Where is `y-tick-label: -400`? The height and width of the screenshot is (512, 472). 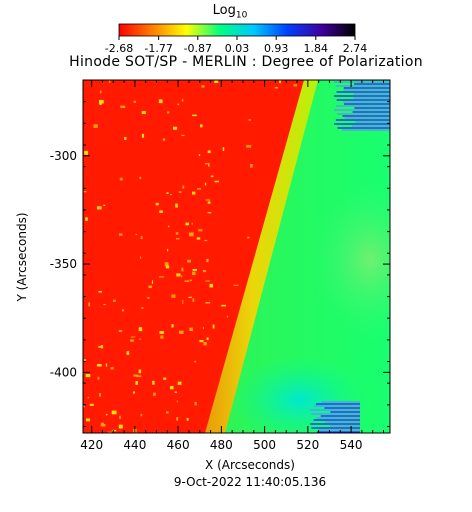 y-tick-label: -400 is located at coordinates (63, 372).